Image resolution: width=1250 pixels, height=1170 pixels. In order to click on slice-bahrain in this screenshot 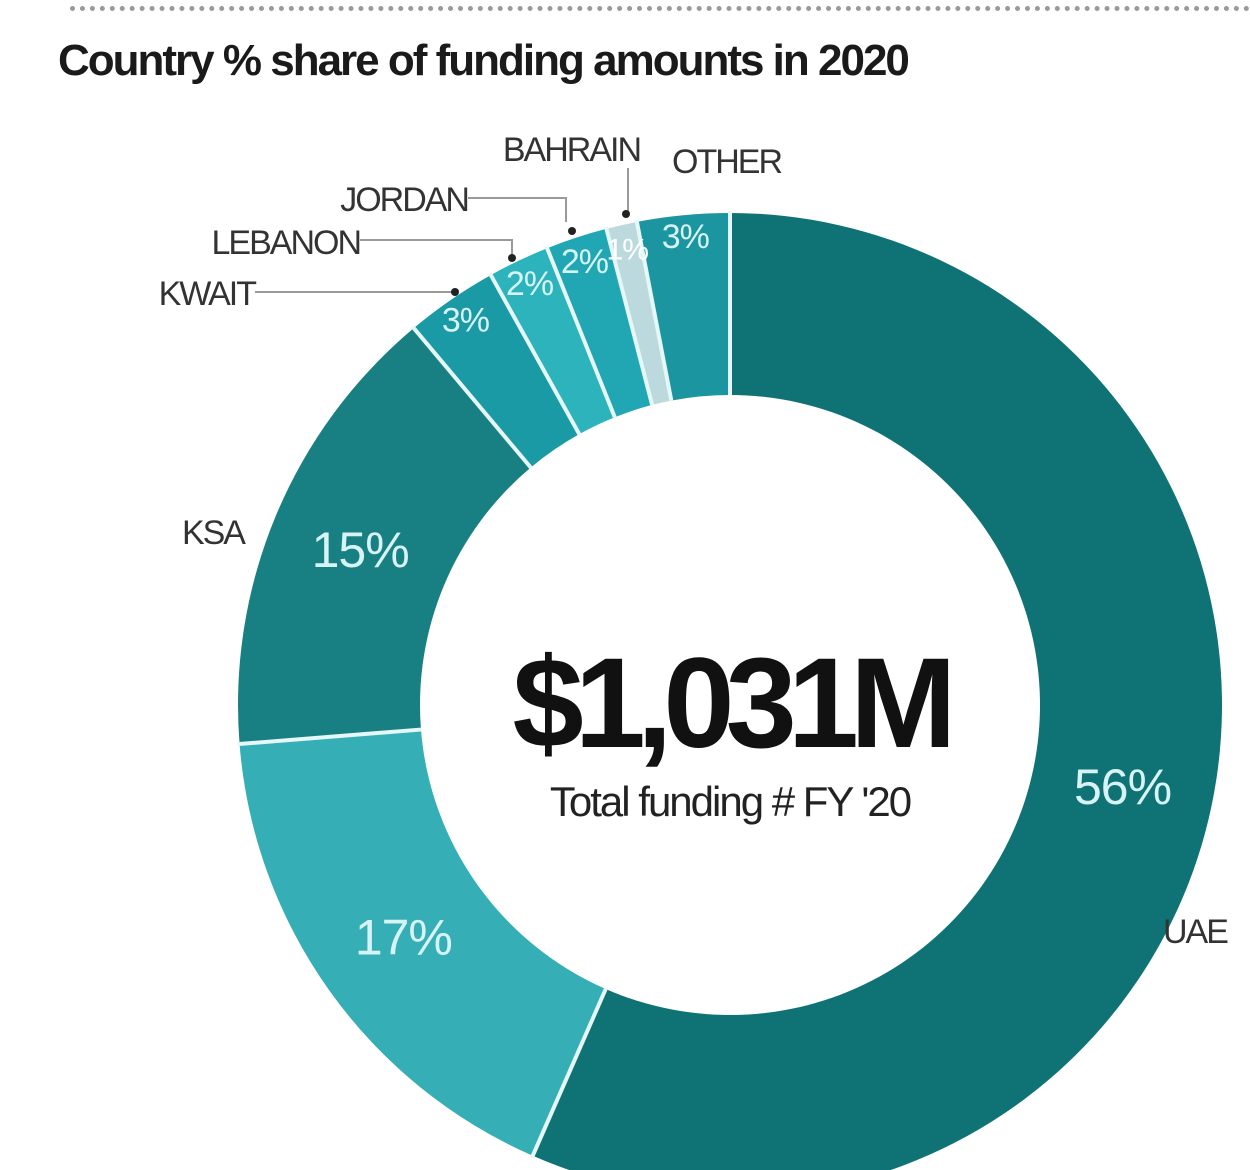, I will do `click(639, 313)`.